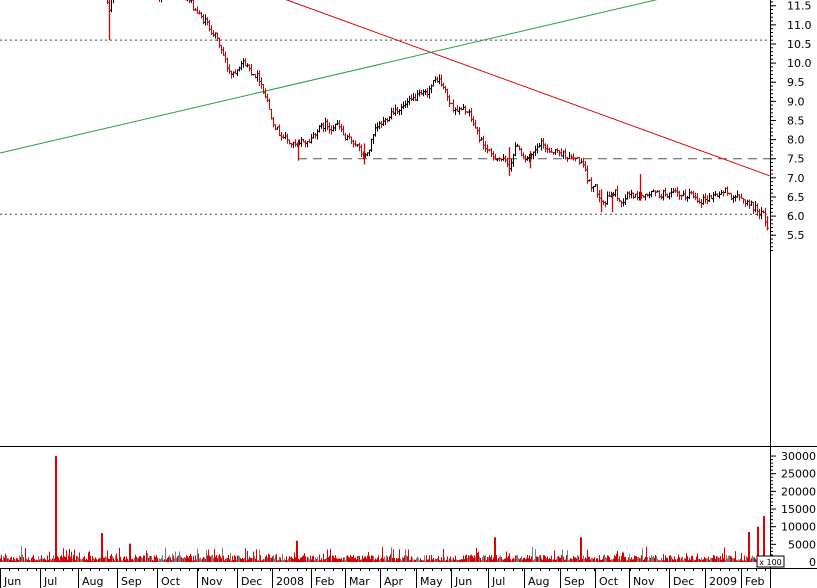 This screenshot has height=588, width=817. Describe the element at coordinates (723, 581) in the screenshot. I see `date-tick-label: 2009` at that location.